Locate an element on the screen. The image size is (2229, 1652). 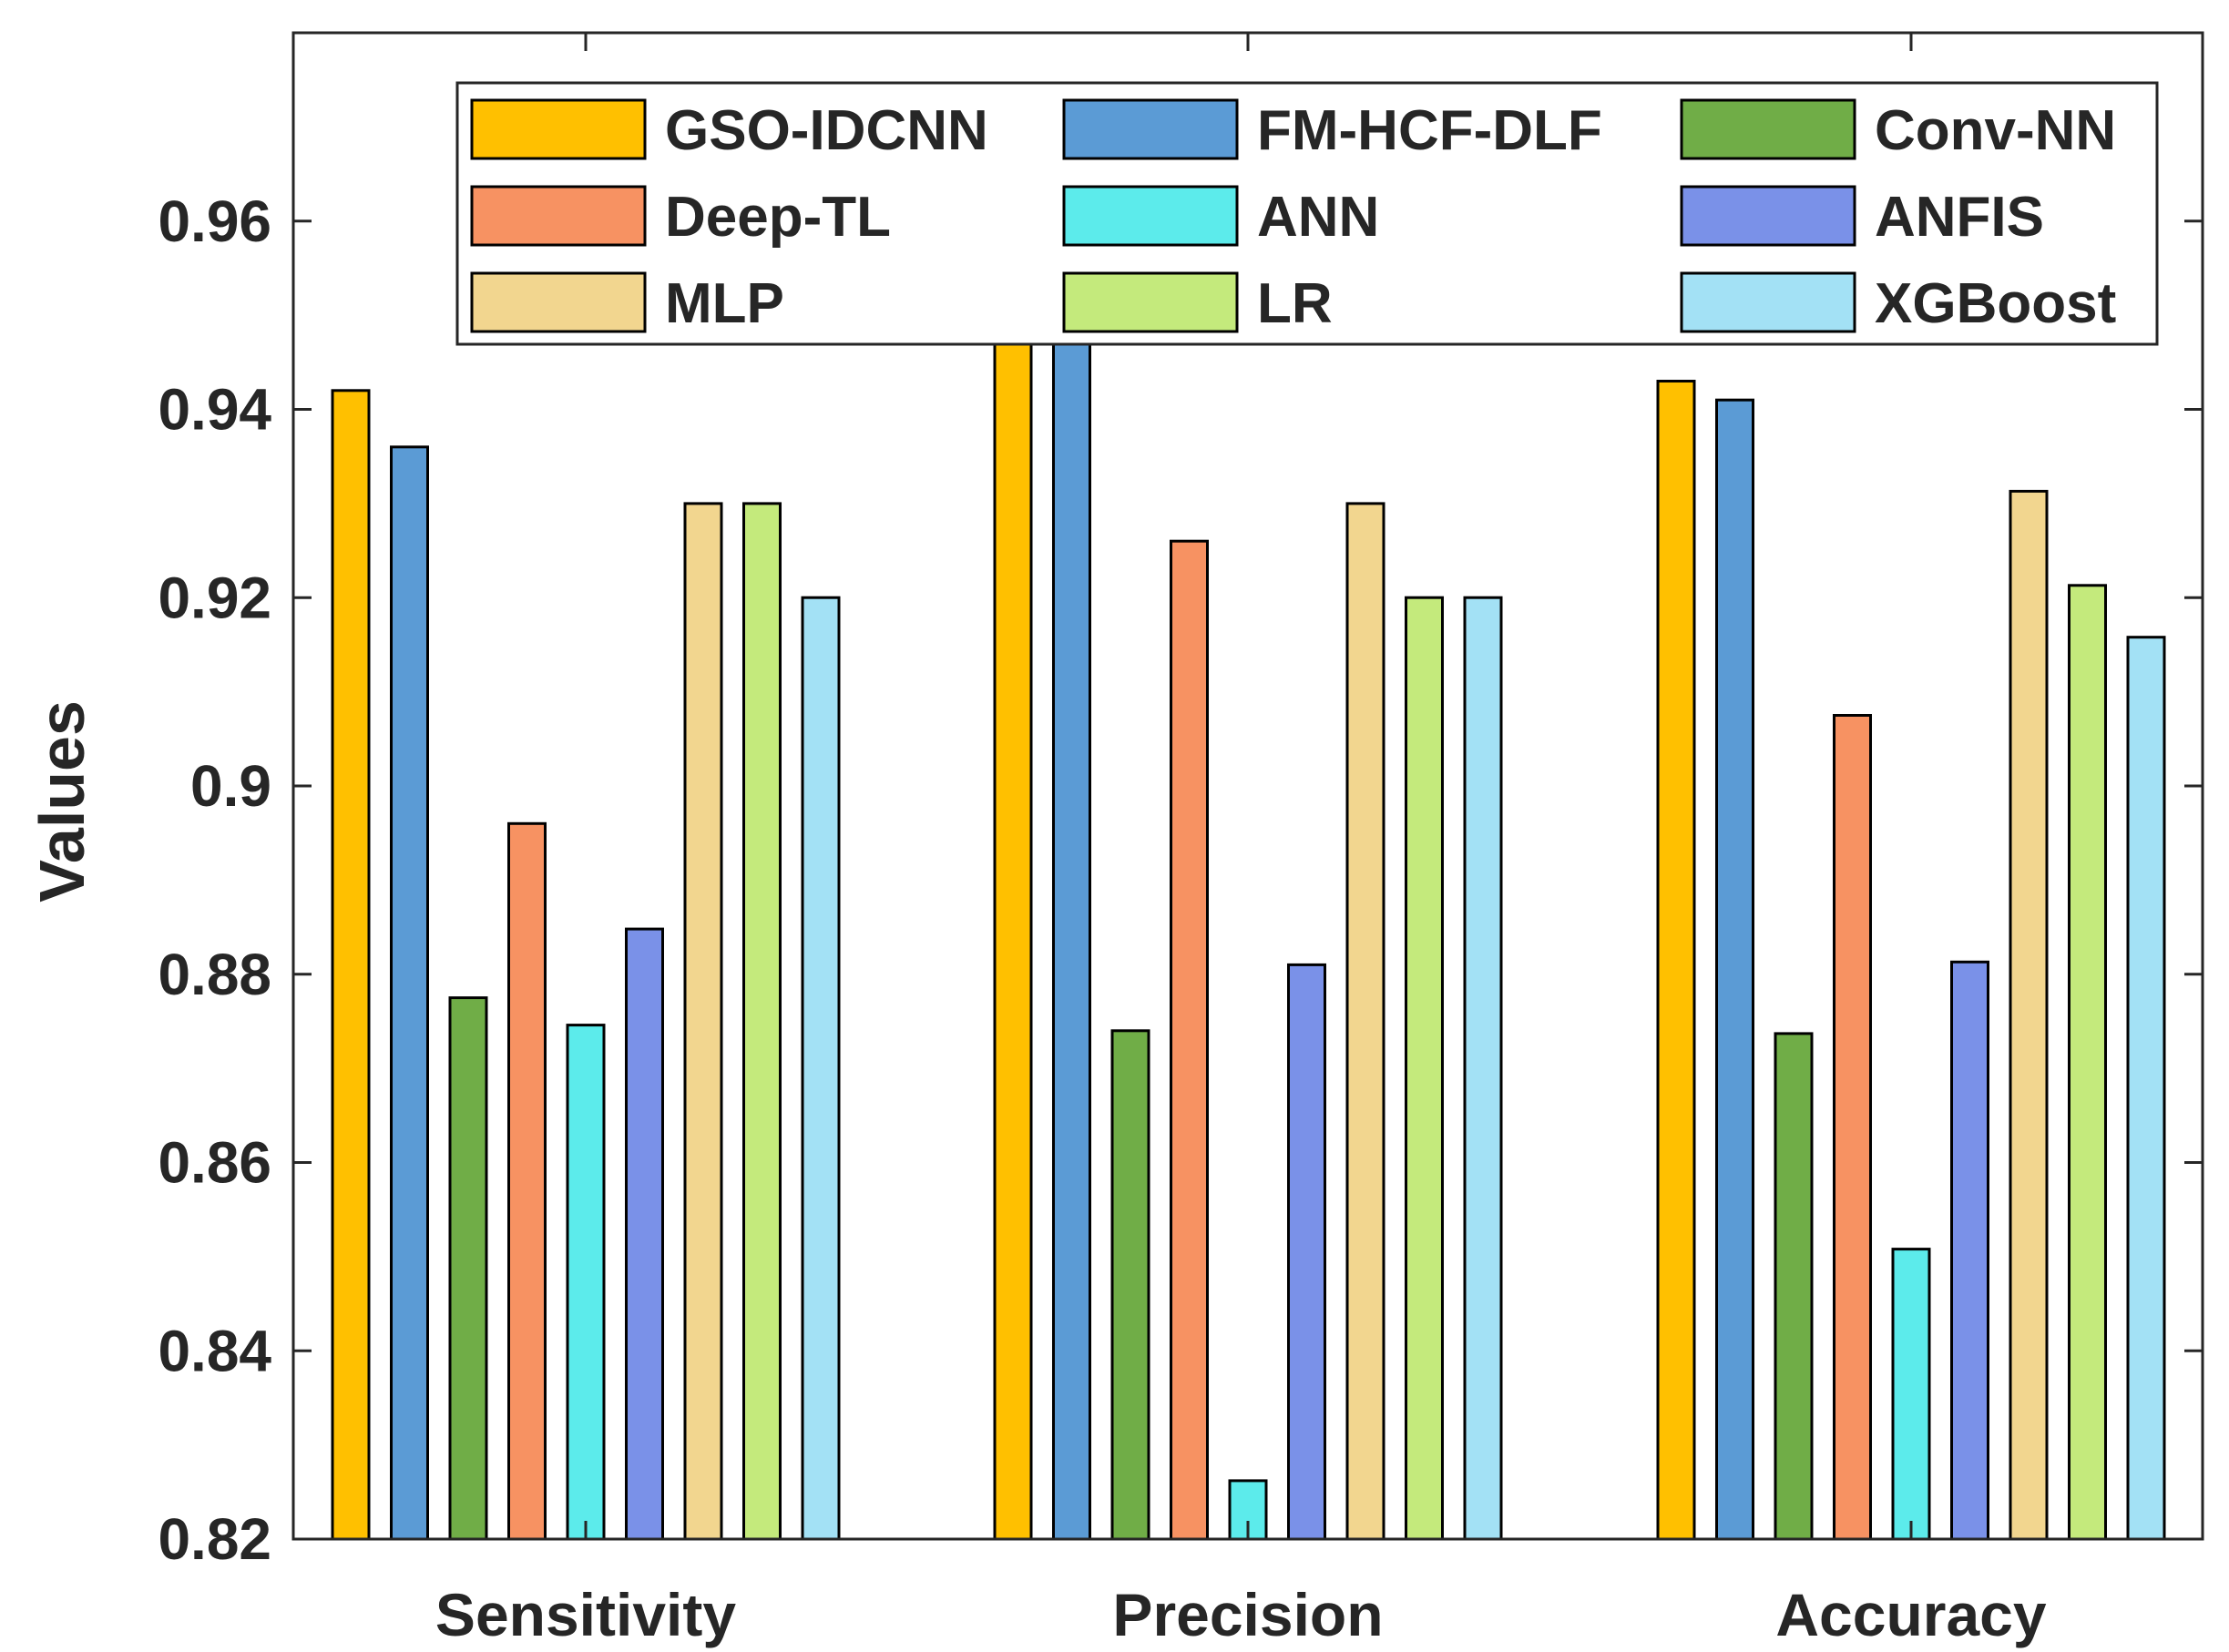
legend-label-mlp: MLP is located at coordinates (725, 303).